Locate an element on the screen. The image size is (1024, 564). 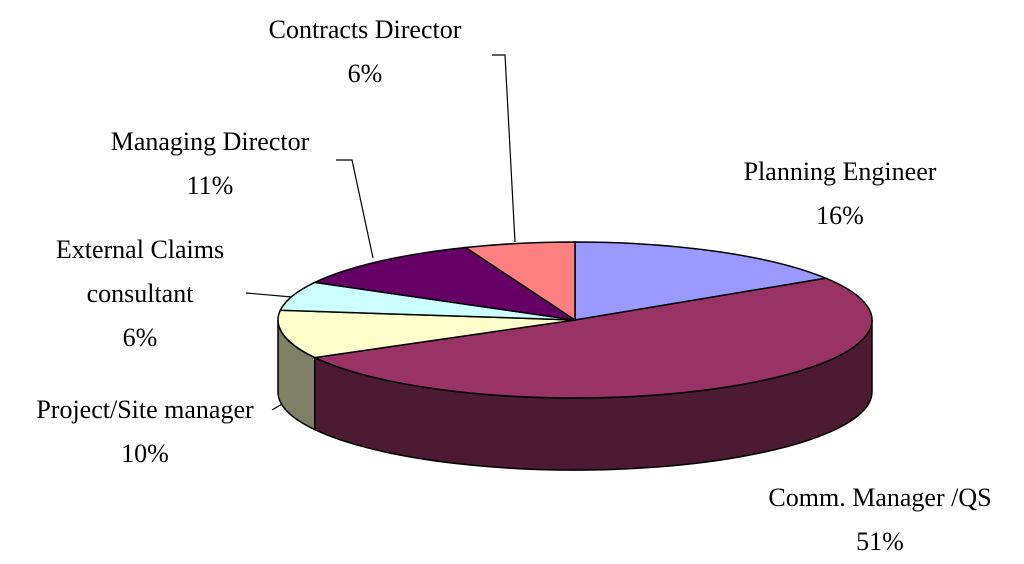
slice-label: Contracts Director 6% is located at coordinates (365, 52).